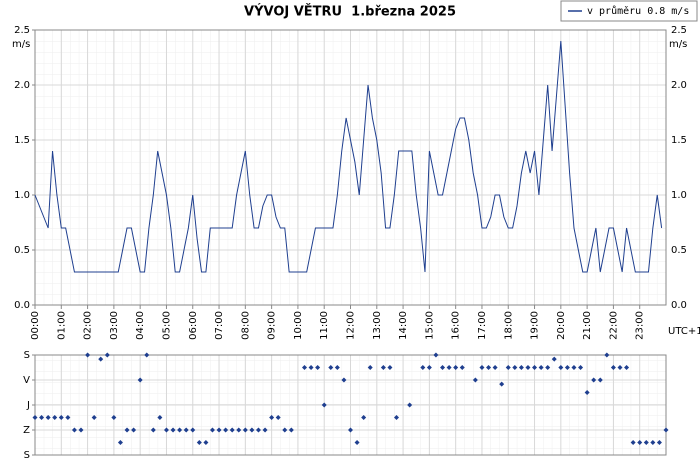 The width and height of the screenshot is (700, 460). Describe the element at coordinates (679, 30) in the screenshot. I see `y-tick-label-right: 2.5` at that location.